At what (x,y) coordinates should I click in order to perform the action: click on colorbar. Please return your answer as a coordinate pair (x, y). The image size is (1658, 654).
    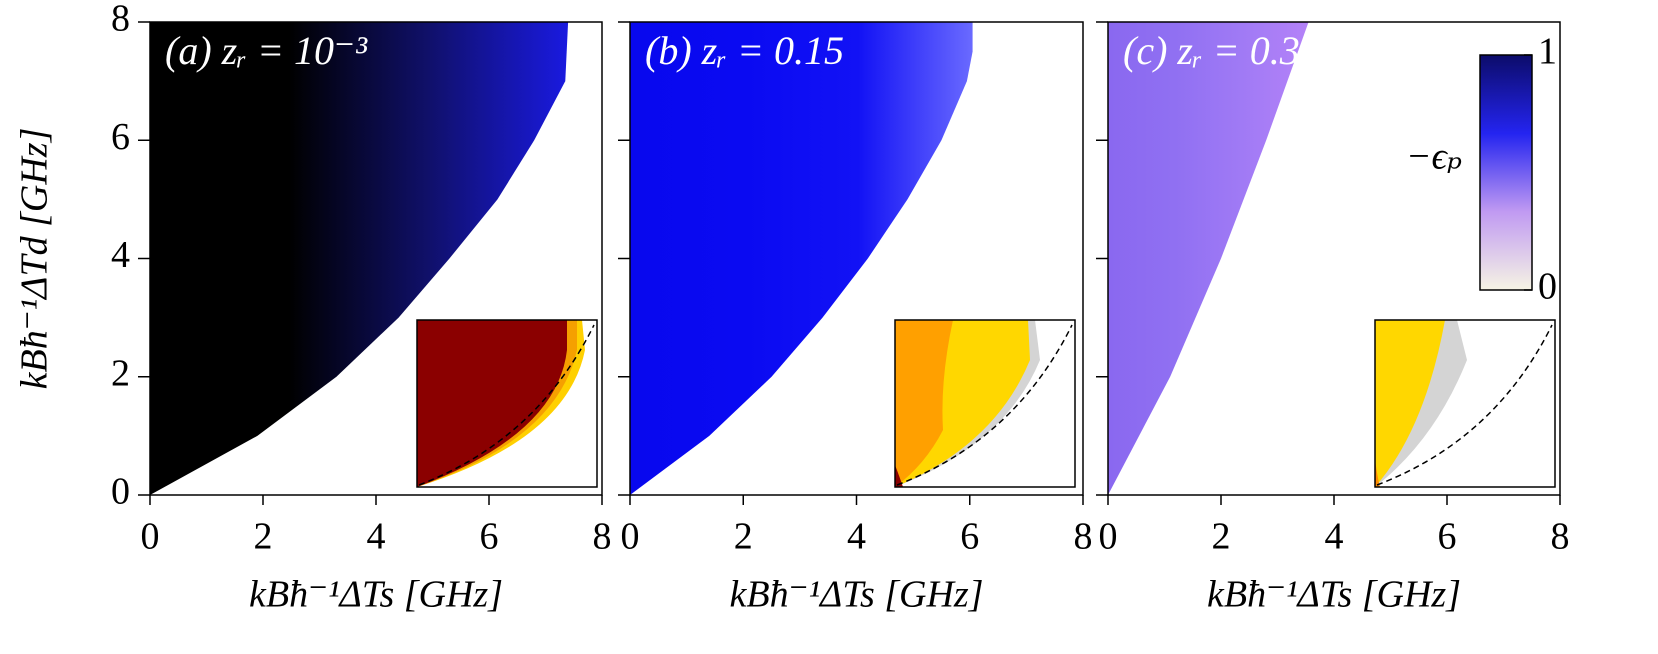
    Looking at the image, I should click on (1506, 172).